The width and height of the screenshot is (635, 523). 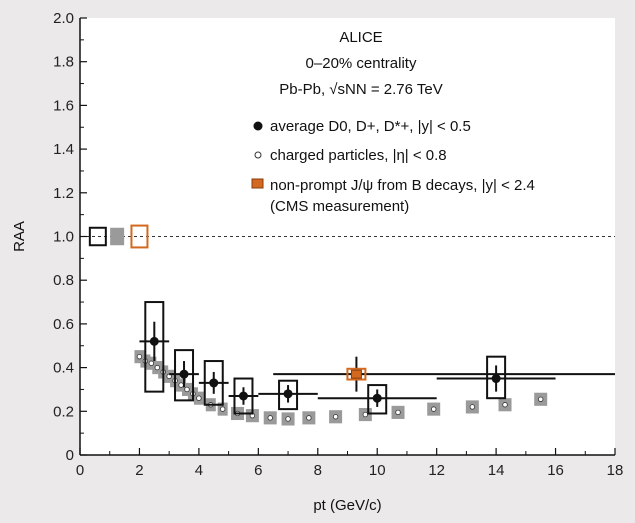 I want to click on y-tick-label-9: 1.8, so click(x=63, y=62).